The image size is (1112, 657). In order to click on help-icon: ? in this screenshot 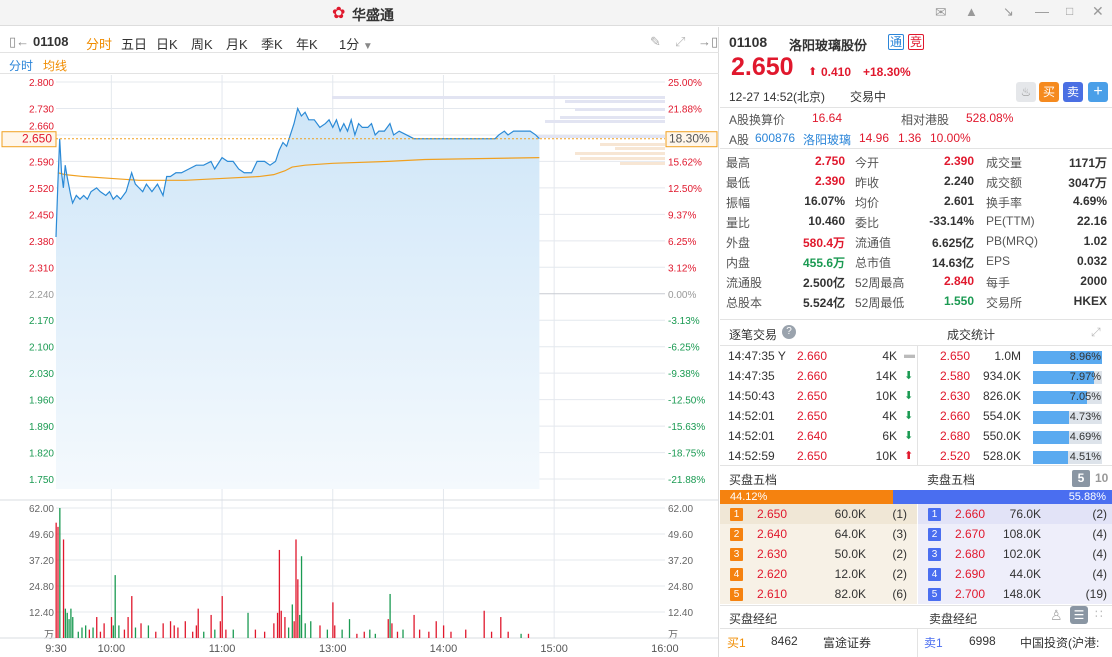, I will do `click(789, 332)`.